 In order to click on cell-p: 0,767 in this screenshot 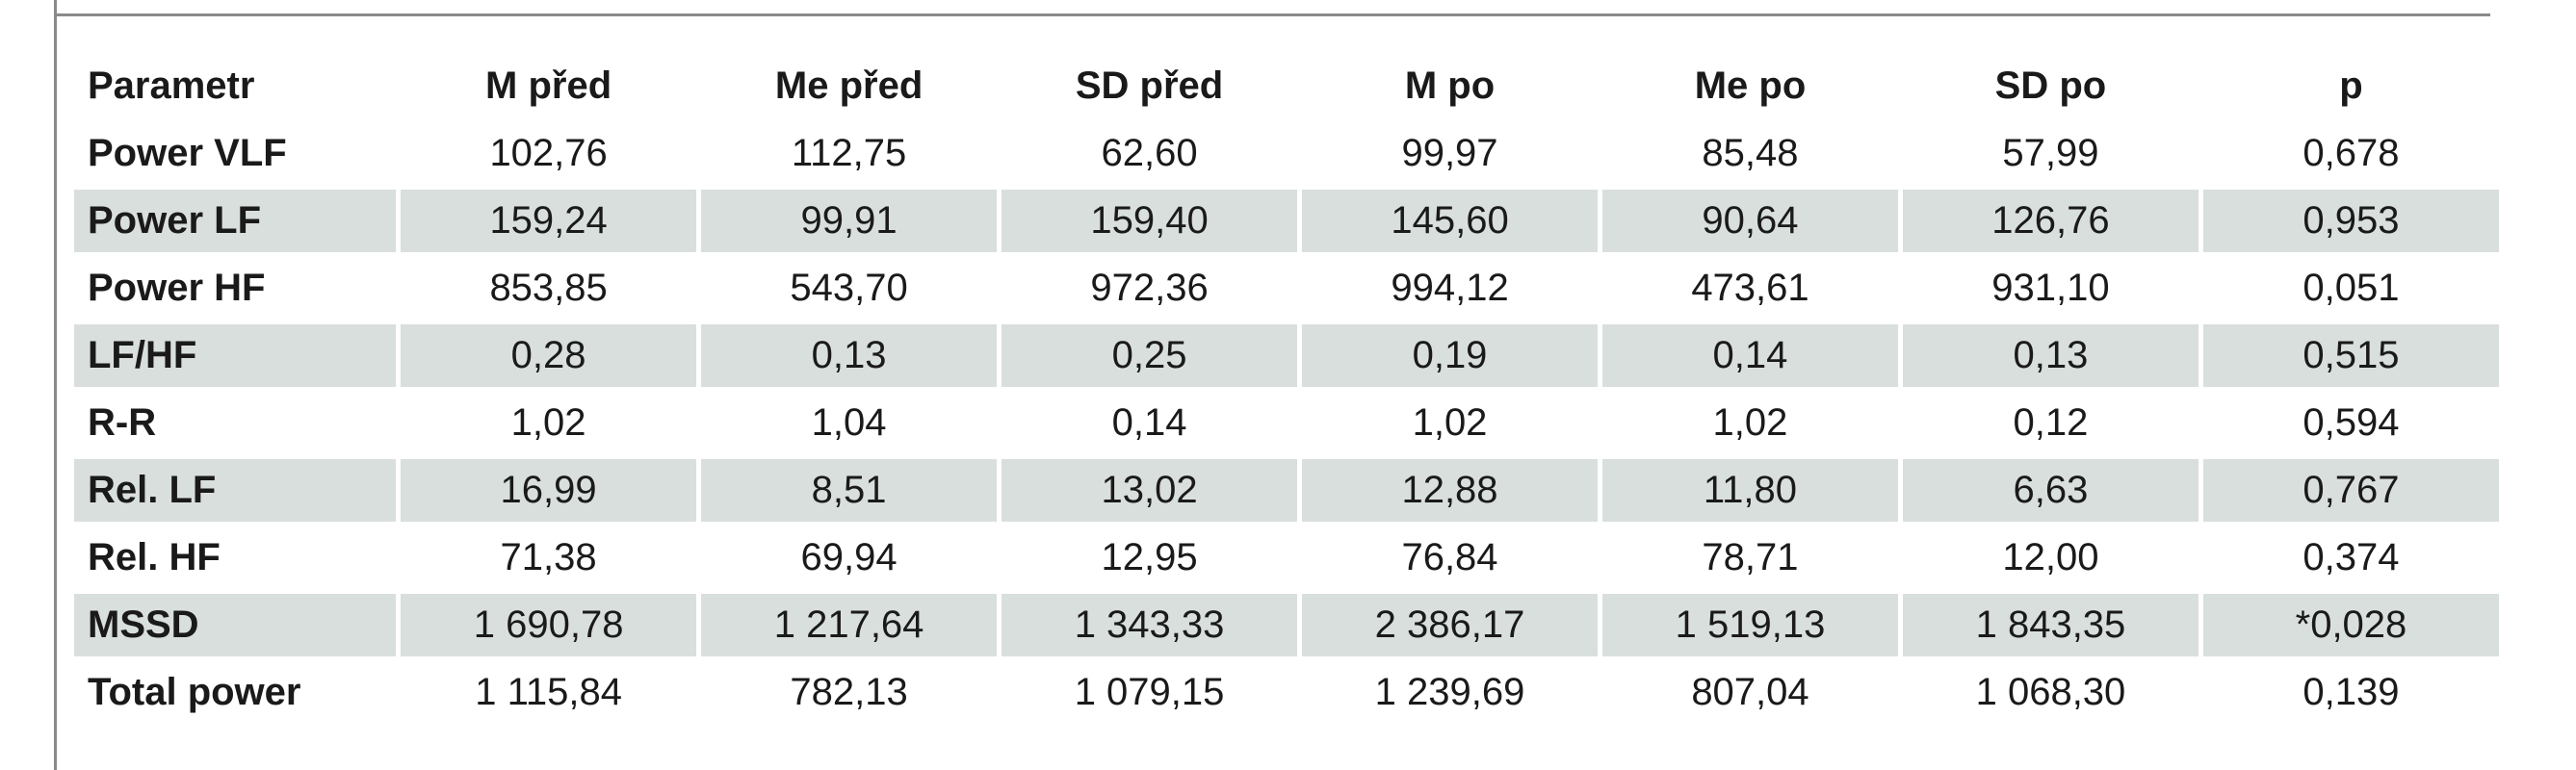, I will do `click(2350, 490)`.